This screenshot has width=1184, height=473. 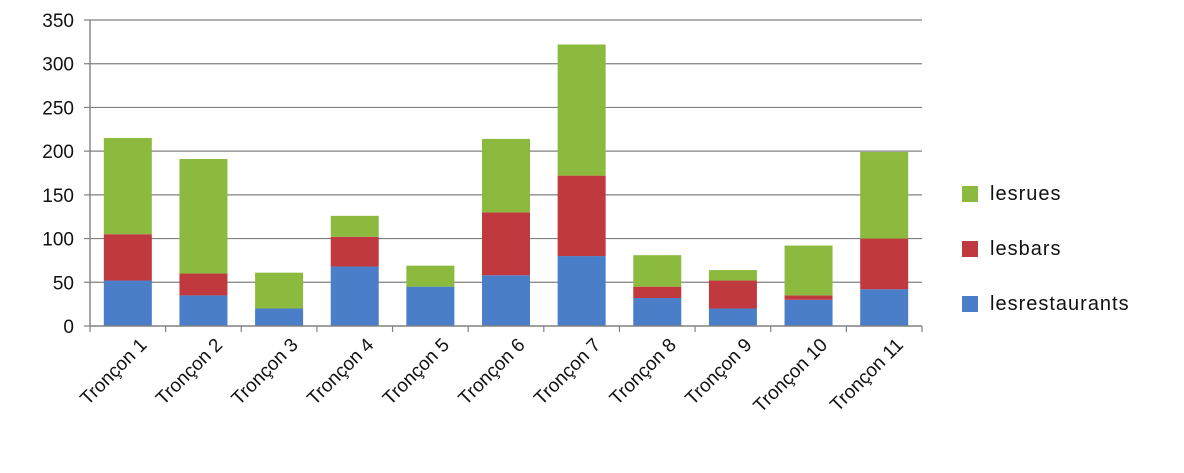 What do you see at coordinates (58, 108) in the screenshot?
I see `y-tick-label: 250` at bounding box center [58, 108].